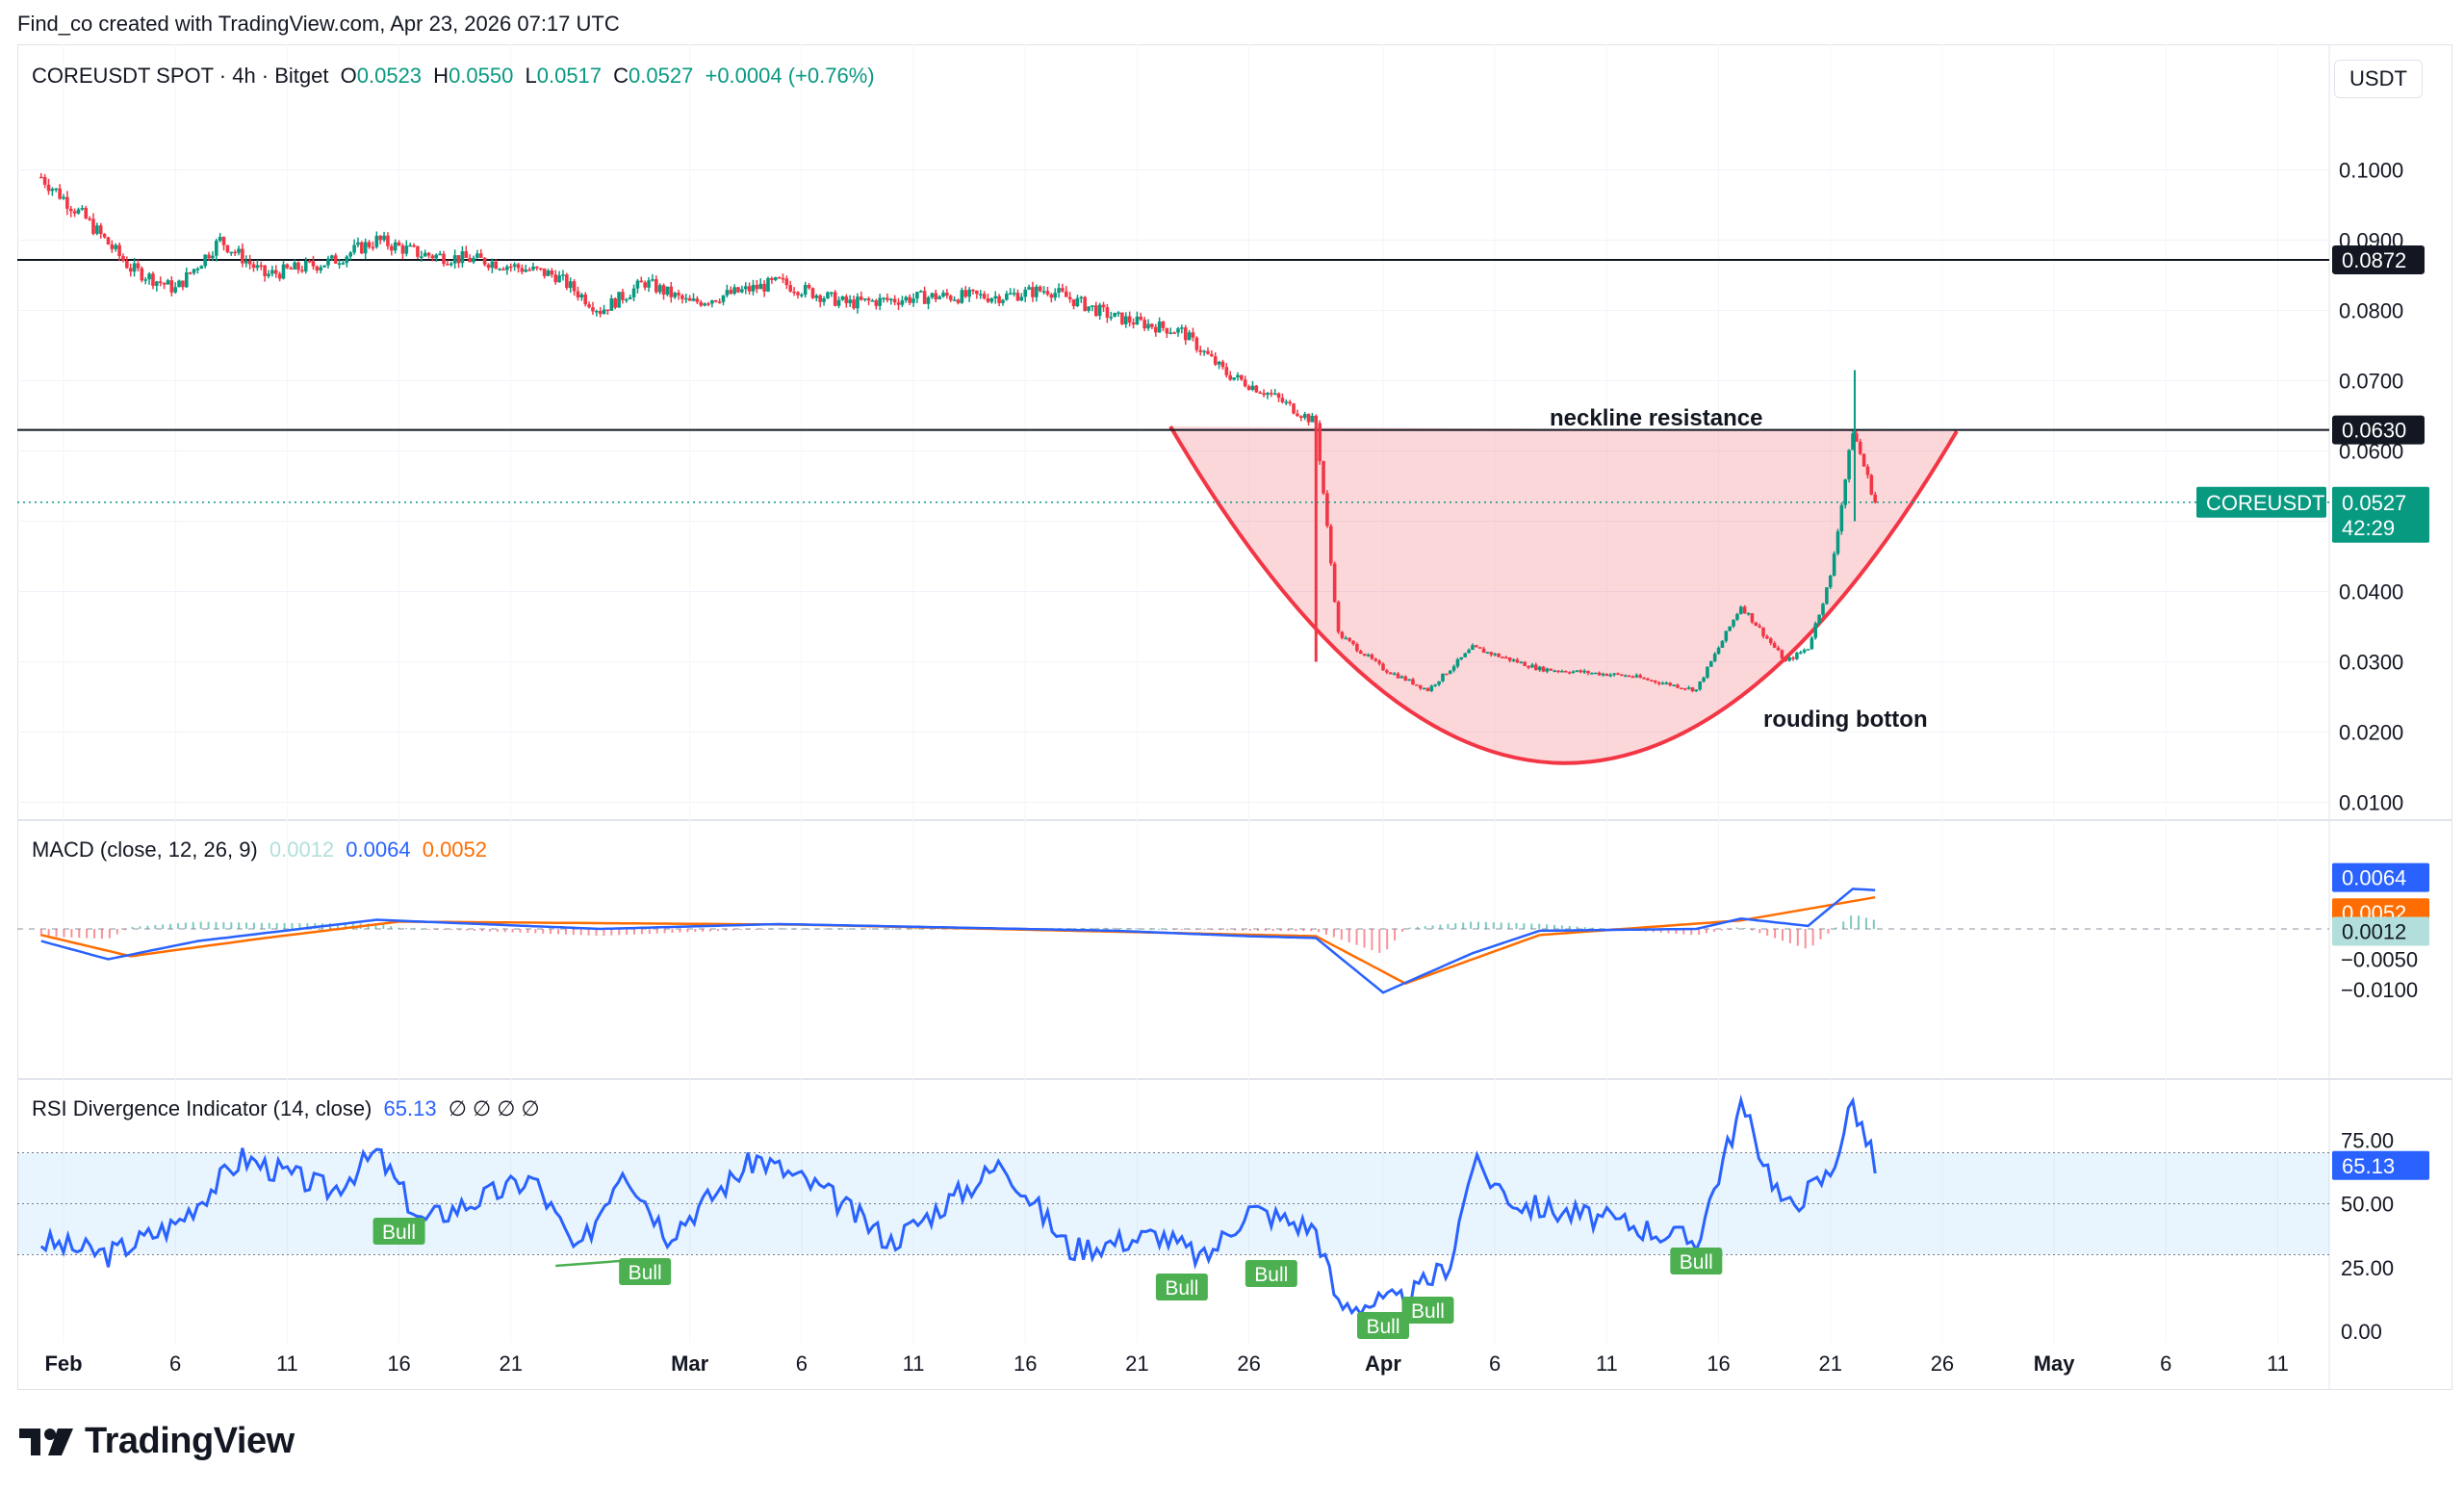 The width and height of the screenshot is (2464, 1493). I want to click on x-tick-label: 11, so click(914, 1363).